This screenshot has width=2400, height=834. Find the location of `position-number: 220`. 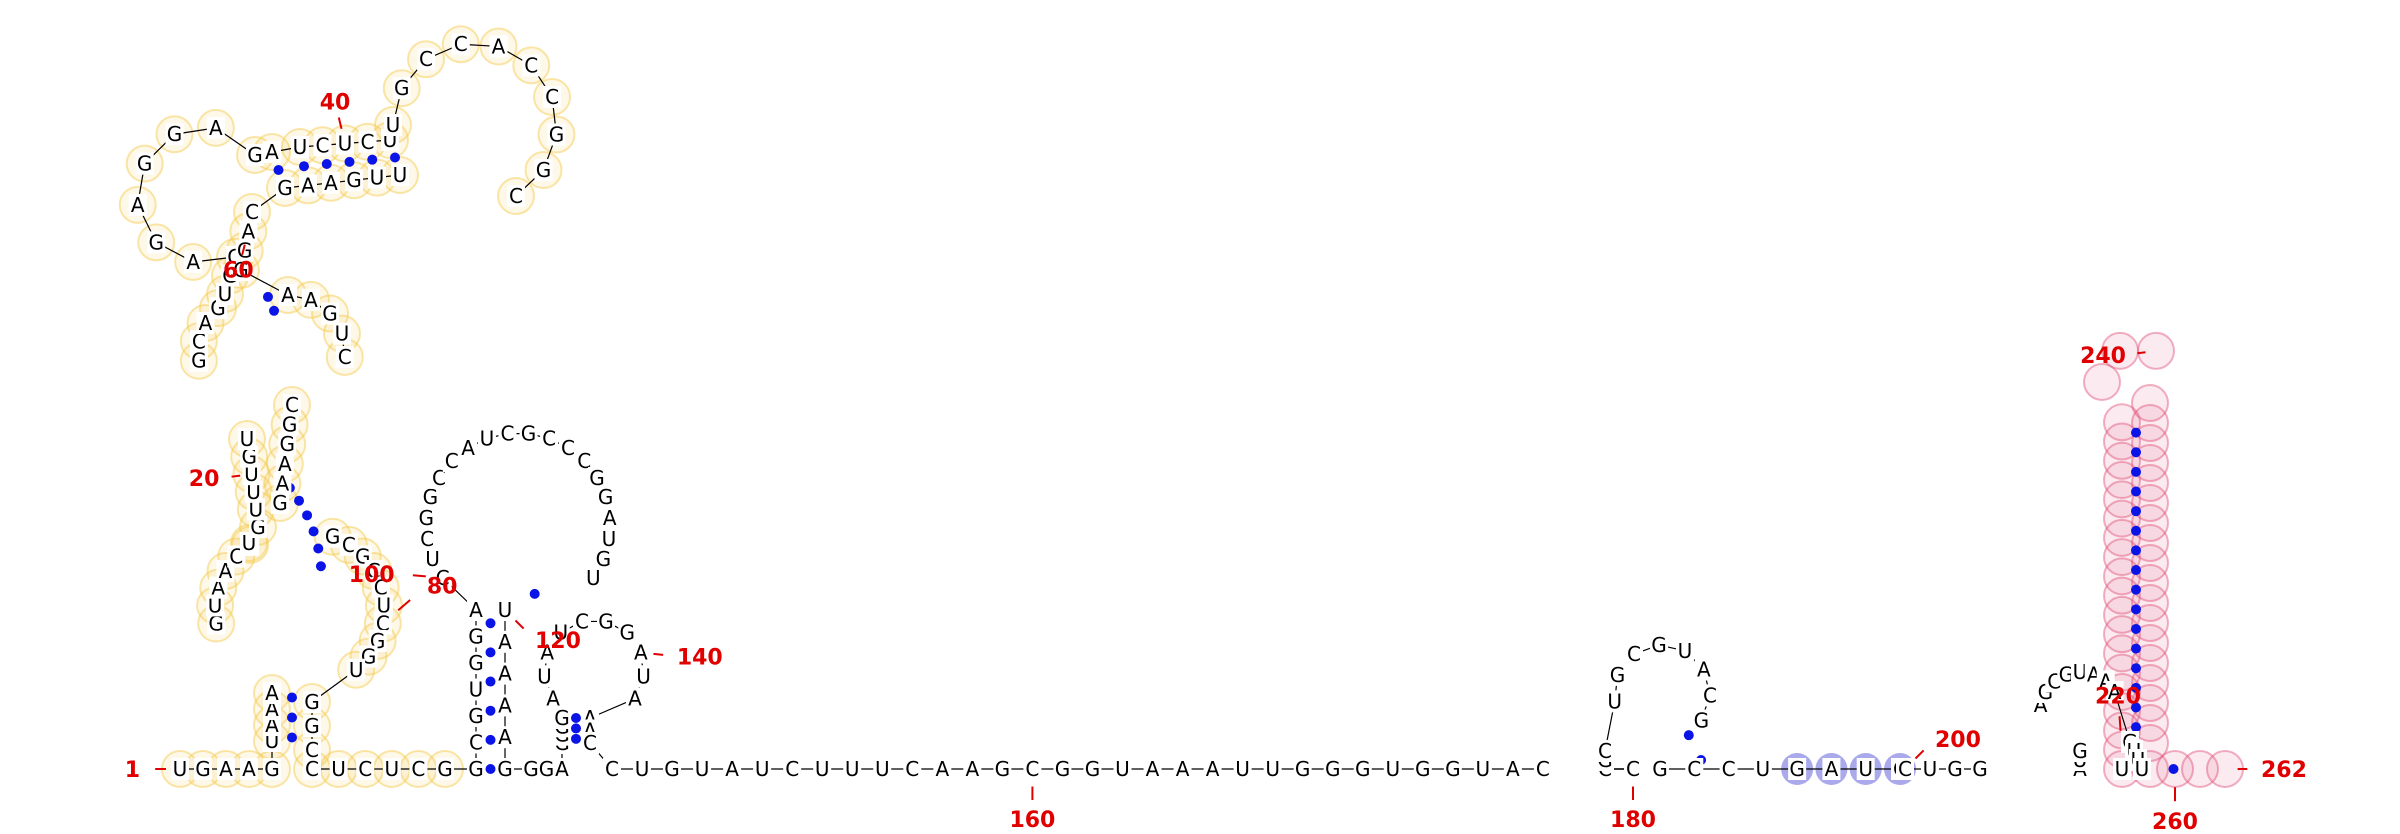

position-number: 220 is located at coordinates (2118, 697).